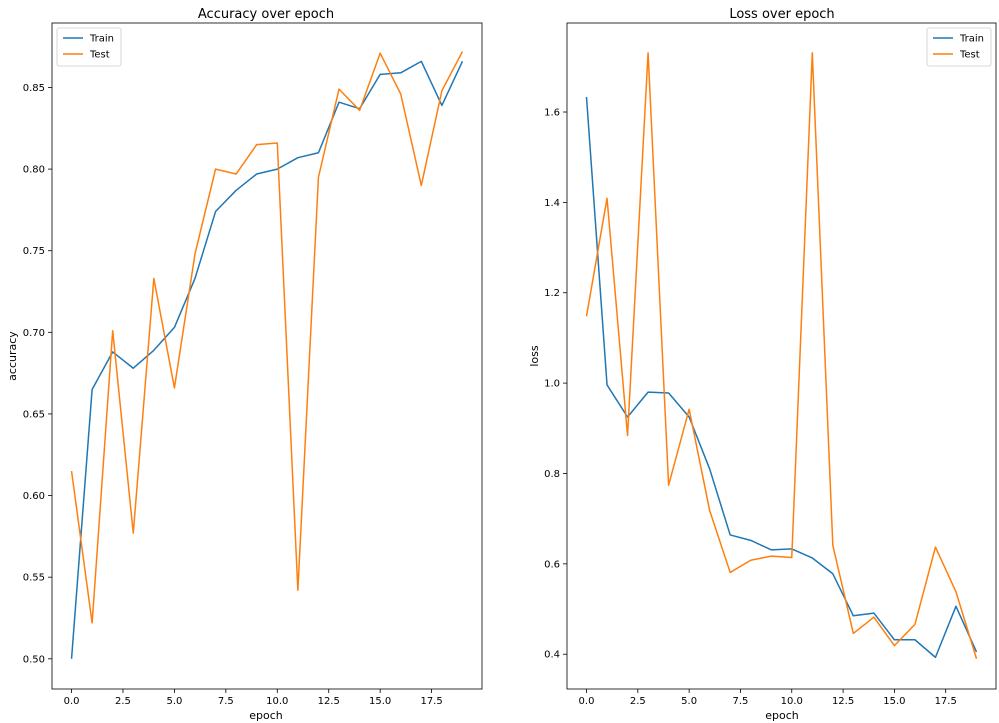  I want to click on accuracy-x-tick-label: 7.5, so click(226, 701).